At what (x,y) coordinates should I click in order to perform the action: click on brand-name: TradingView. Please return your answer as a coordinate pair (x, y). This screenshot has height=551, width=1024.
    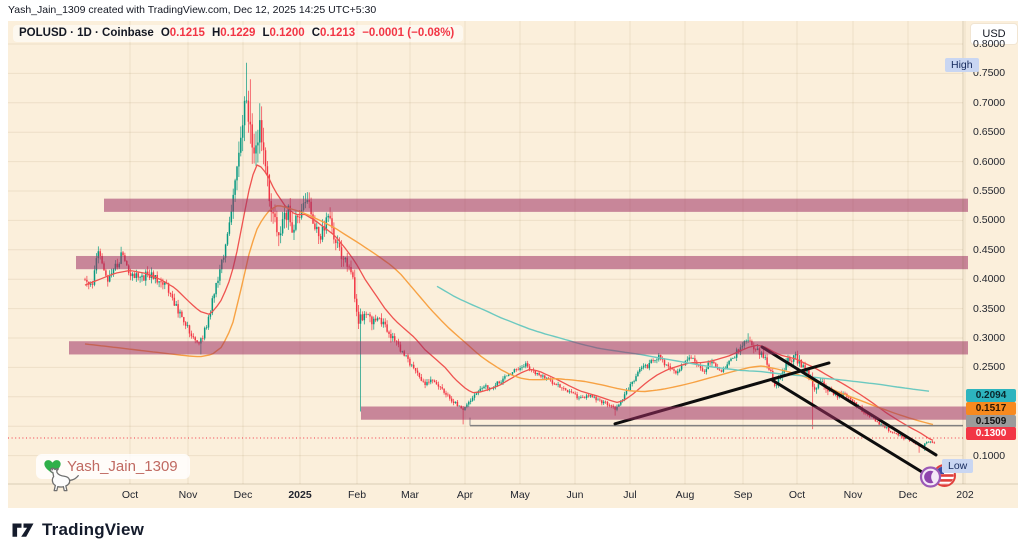
    Looking at the image, I should click on (93, 529).